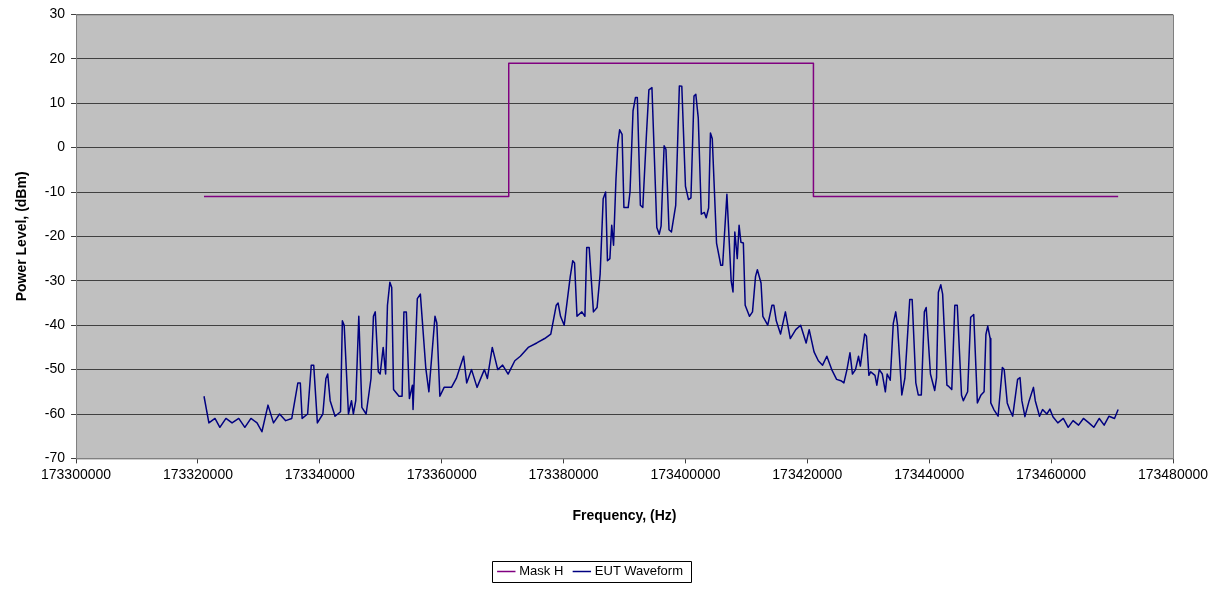  Describe the element at coordinates (55, 368) in the screenshot. I see `y-tick-label: -50` at that location.